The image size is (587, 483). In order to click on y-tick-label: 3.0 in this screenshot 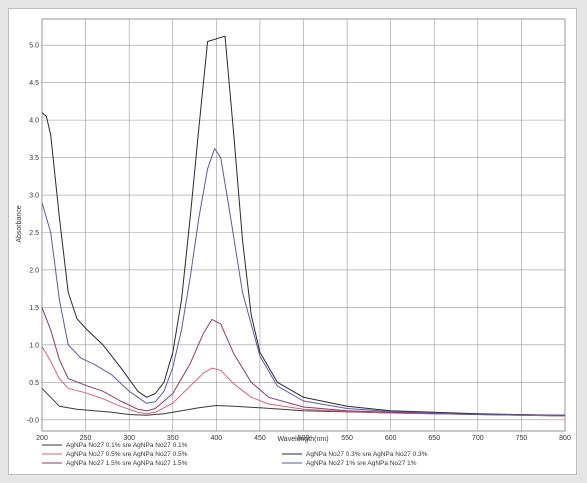, I will do `click(34, 196)`.